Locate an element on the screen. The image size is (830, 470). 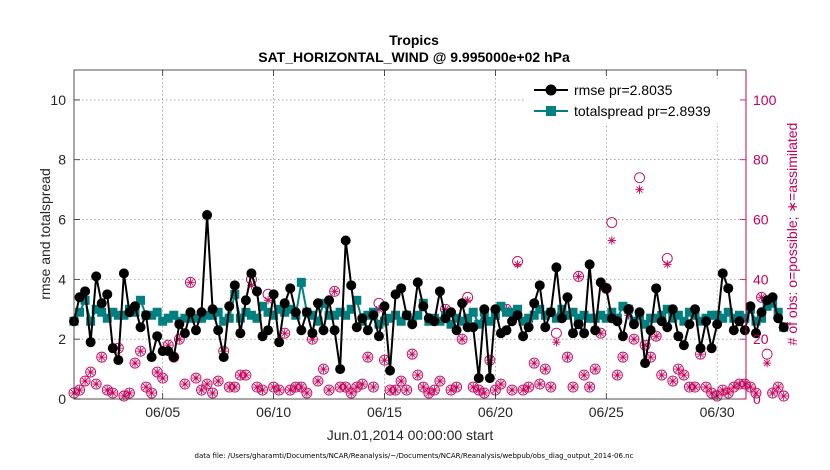
y-tick-label: 4 is located at coordinates (62, 279).